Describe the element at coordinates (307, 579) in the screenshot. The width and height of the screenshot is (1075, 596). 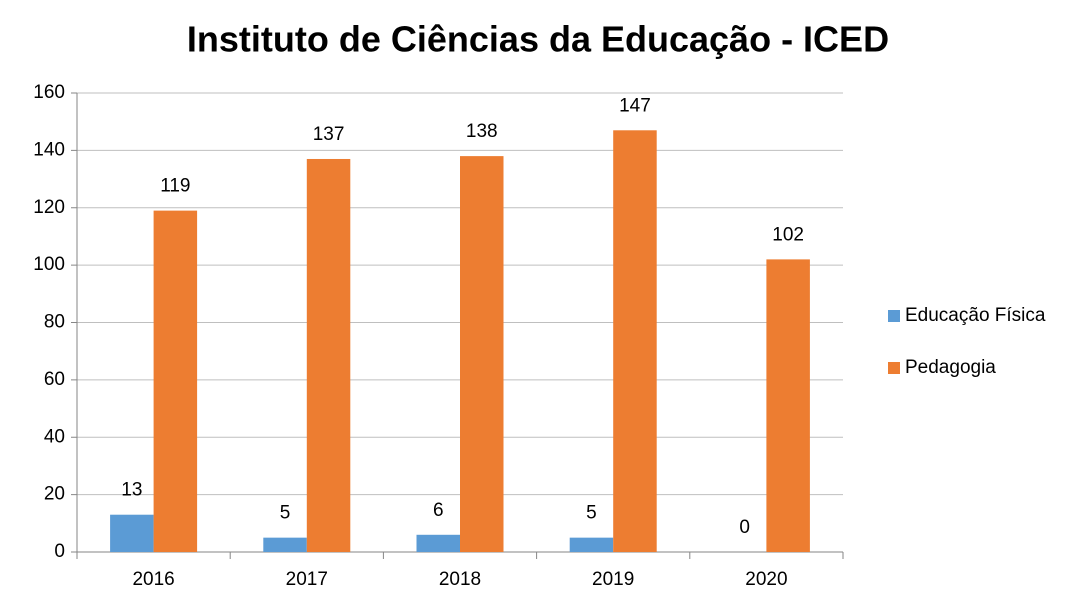
I see `x-tick-label: 2017` at that location.